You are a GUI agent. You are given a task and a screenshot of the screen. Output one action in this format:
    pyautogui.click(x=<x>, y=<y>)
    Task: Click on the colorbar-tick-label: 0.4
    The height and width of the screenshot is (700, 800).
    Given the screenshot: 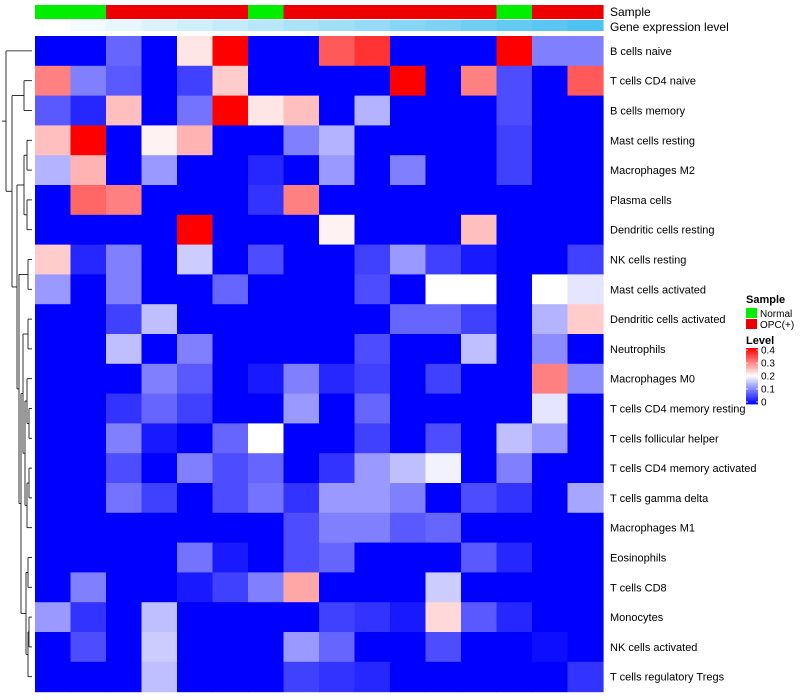 What is the action you would take?
    pyautogui.click(x=768, y=351)
    